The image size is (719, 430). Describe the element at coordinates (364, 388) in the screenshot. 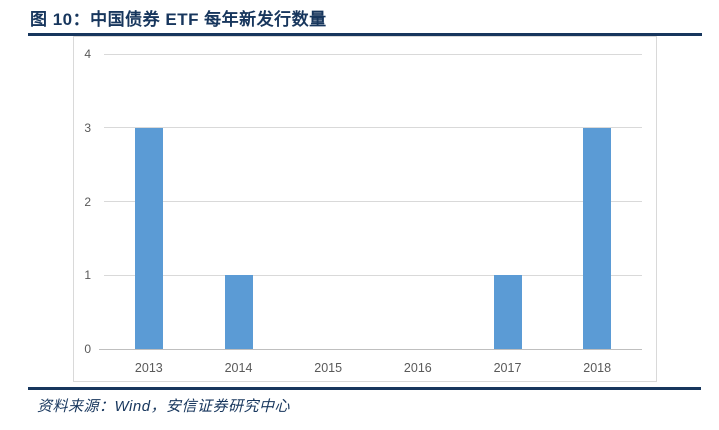

I see `footer-rule` at that location.